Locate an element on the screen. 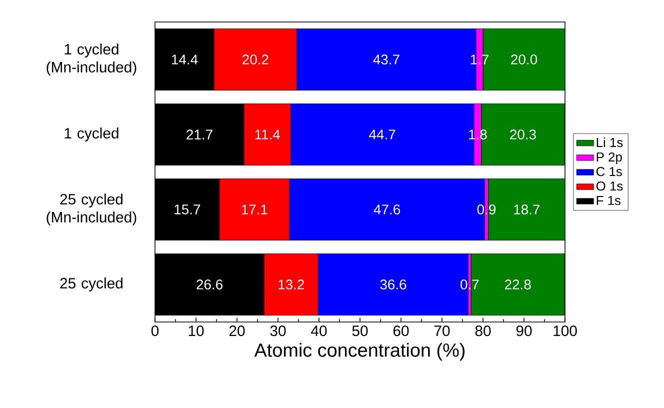 Image resolution: width=664 pixels, height=408 pixels. x-tick-label: 40 is located at coordinates (319, 331).